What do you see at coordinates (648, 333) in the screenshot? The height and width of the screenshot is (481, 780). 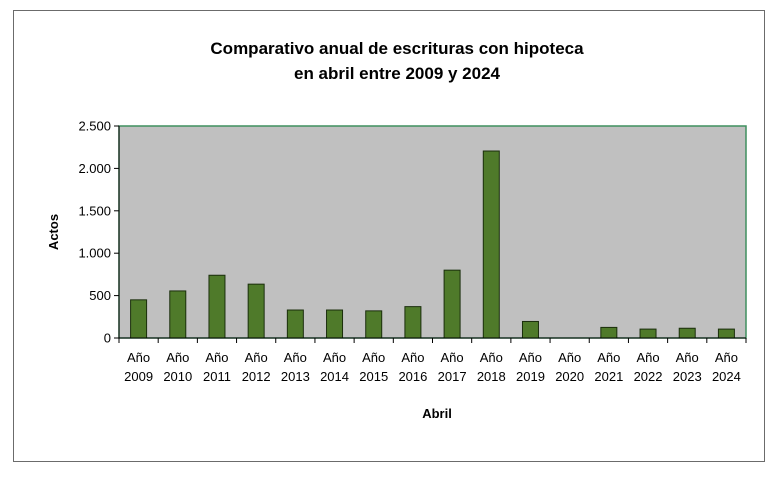 I see `bar-2022` at bounding box center [648, 333].